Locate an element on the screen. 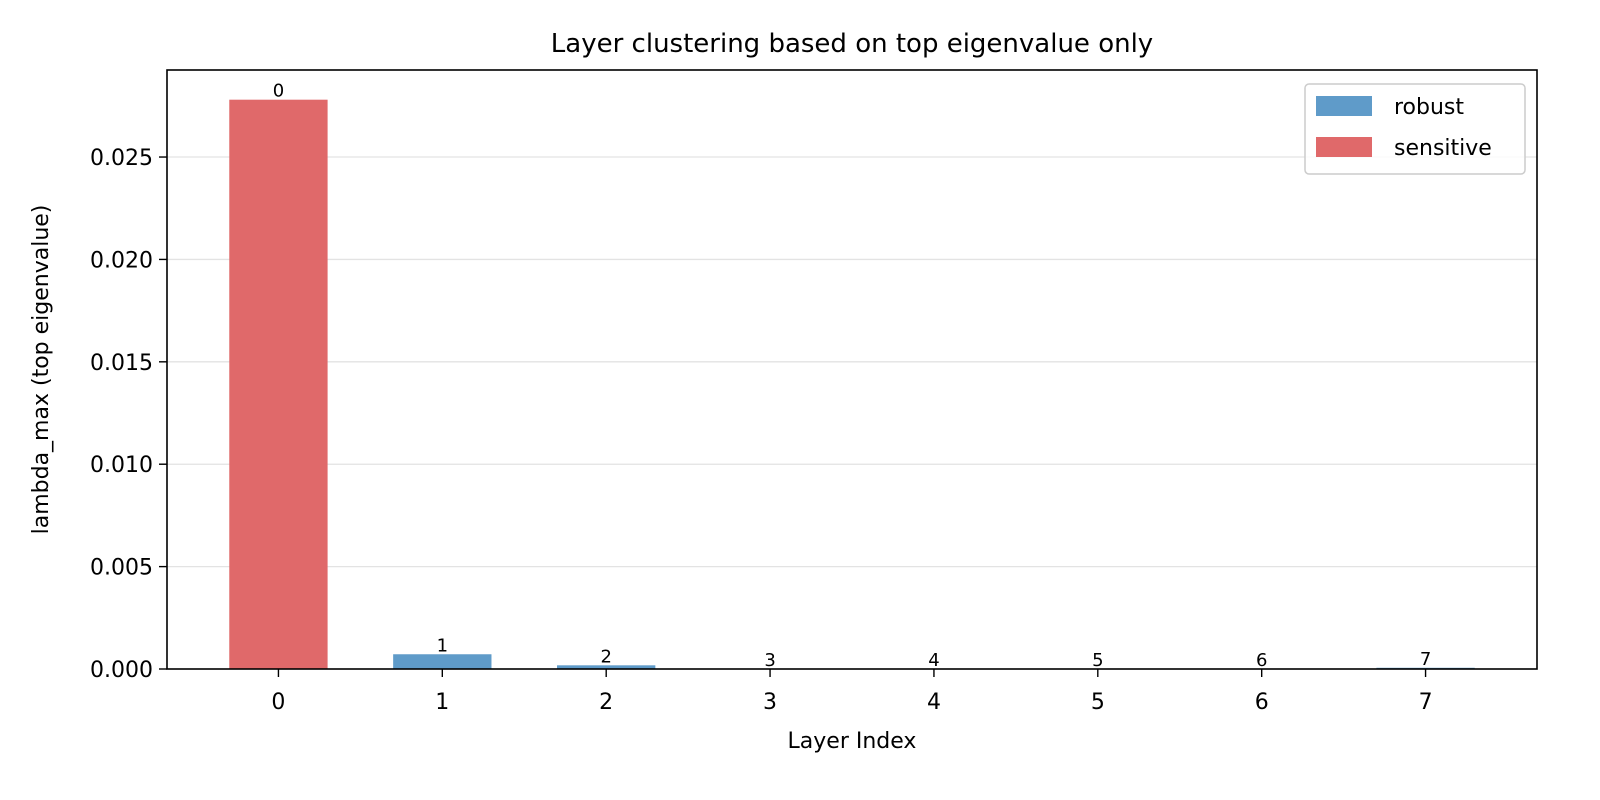  y-tick-label: 0.010 is located at coordinates (121, 465).